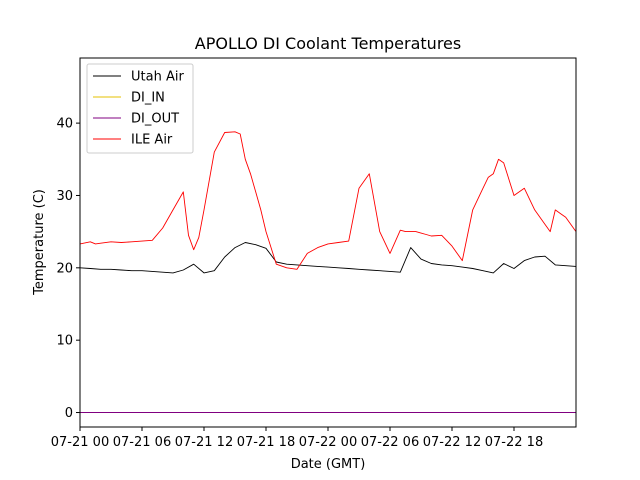  What do you see at coordinates (204, 442) in the screenshot?
I see `x-tick-label: 07-21 12` at bounding box center [204, 442].